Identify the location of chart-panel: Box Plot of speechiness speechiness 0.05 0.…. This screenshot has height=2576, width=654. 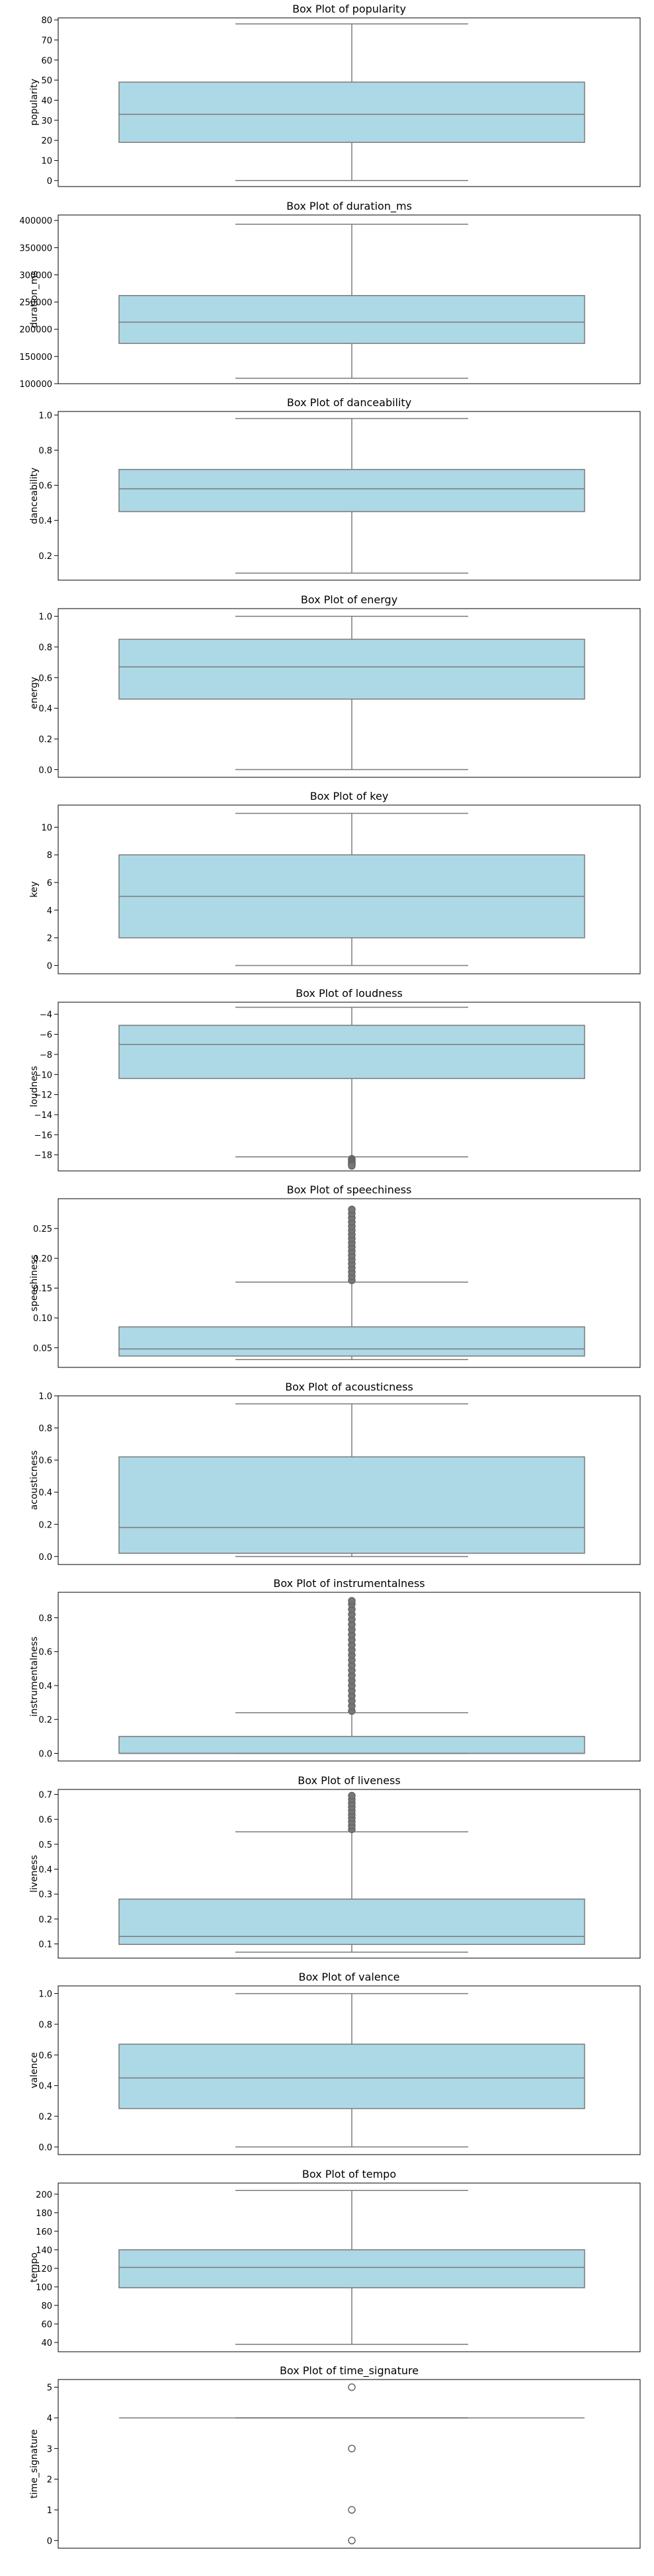
(335, 1275).